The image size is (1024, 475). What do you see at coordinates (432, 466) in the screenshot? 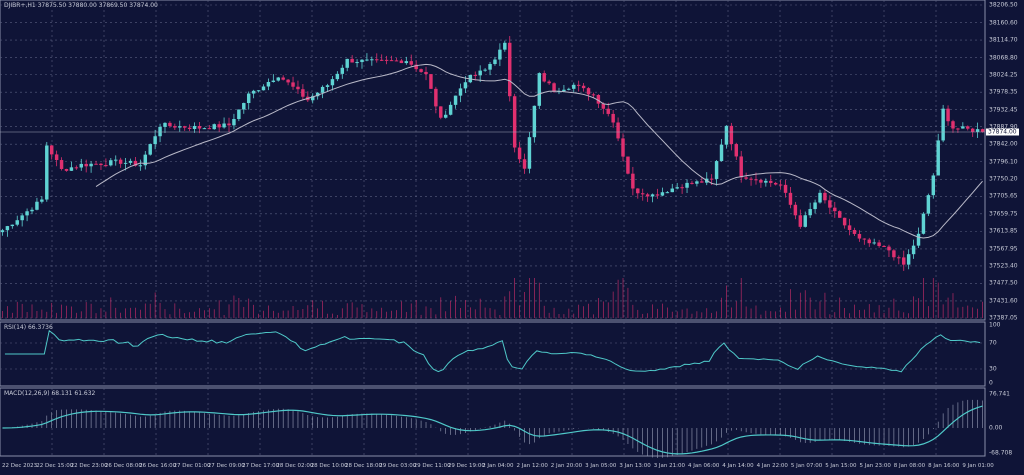
I see `time-label: 29 Dec 11:00` at bounding box center [432, 466].